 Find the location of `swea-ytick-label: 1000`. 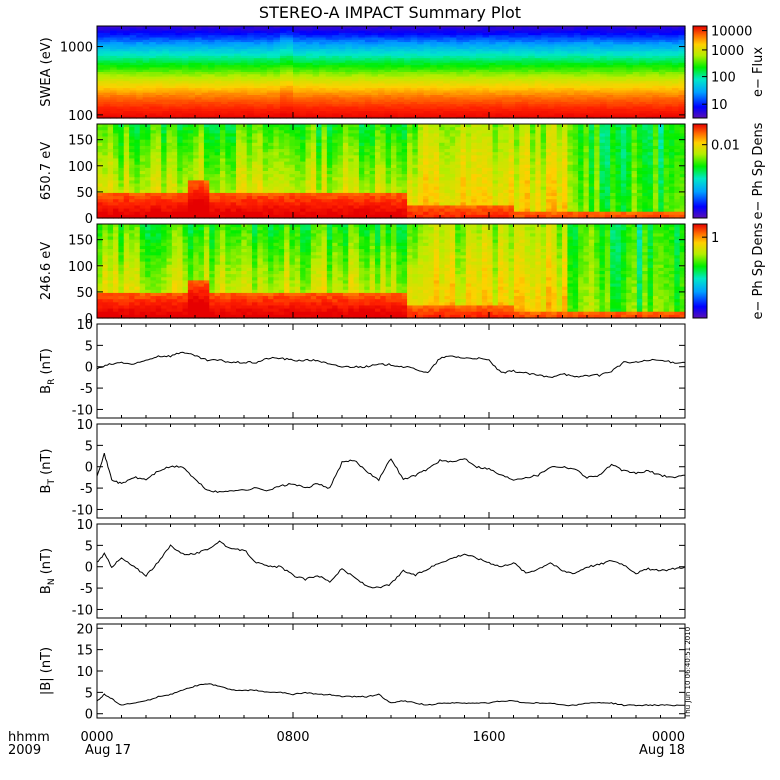

swea-ytick-label: 1000 is located at coordinates (76, 48).